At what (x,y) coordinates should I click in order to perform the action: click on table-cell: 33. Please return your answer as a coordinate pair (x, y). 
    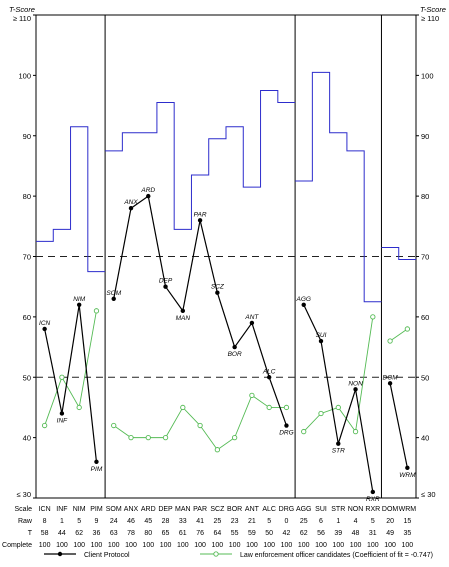
    Looking at the image, I should click on (183, 521).